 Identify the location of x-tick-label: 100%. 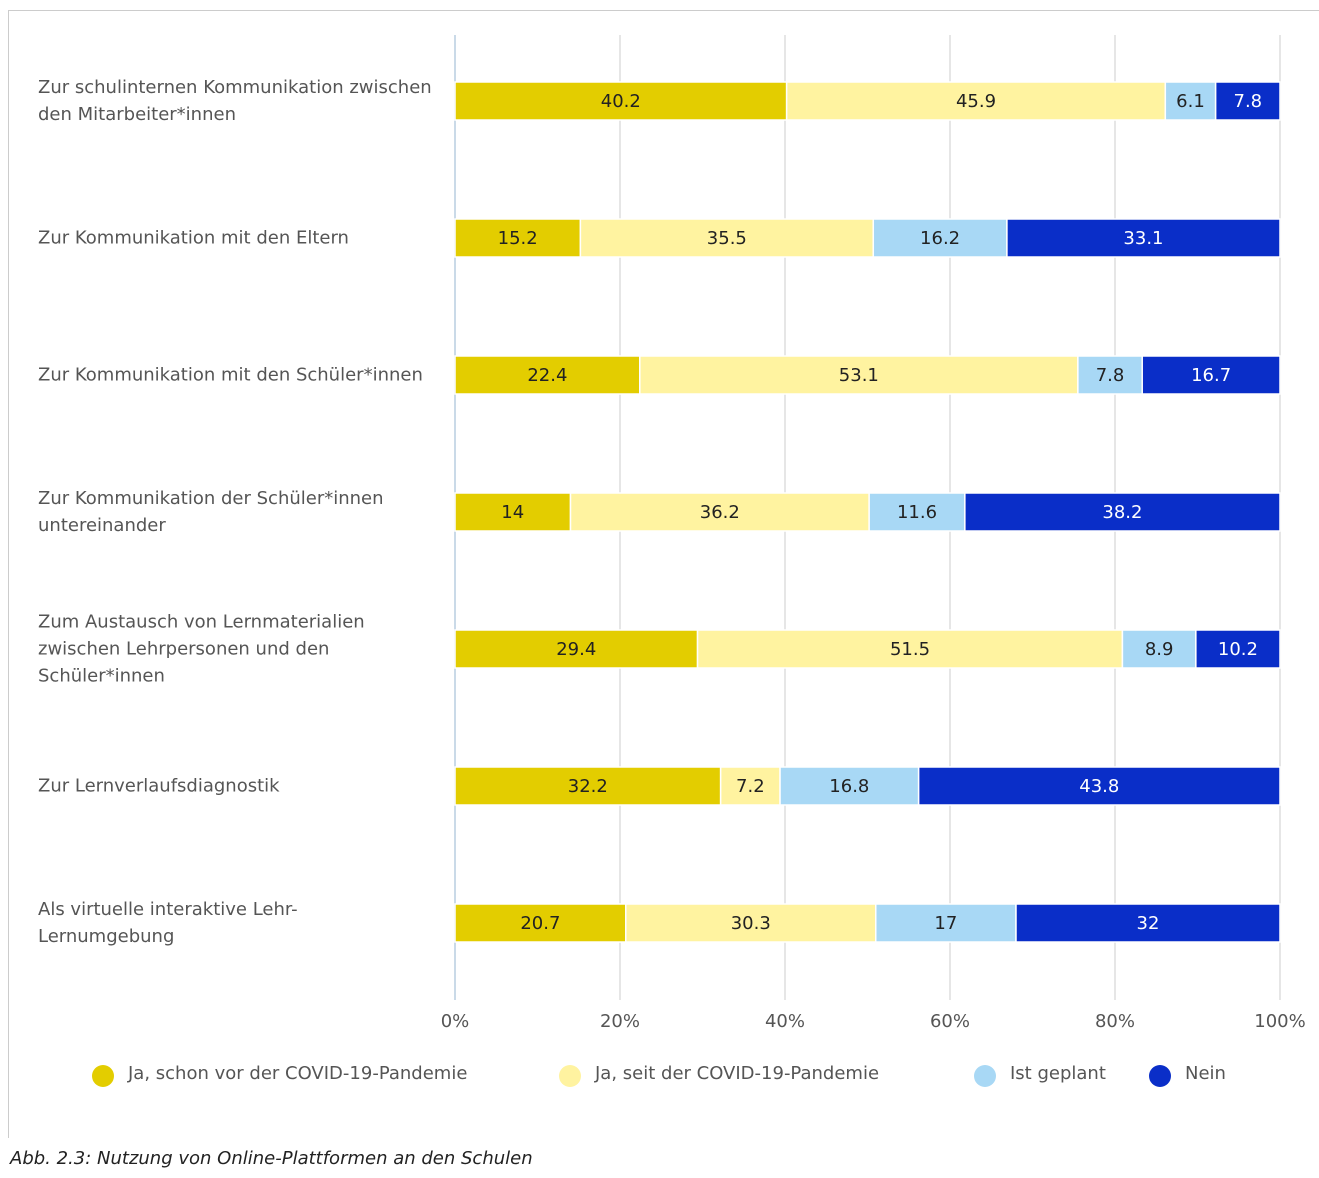
(1279, 1021).